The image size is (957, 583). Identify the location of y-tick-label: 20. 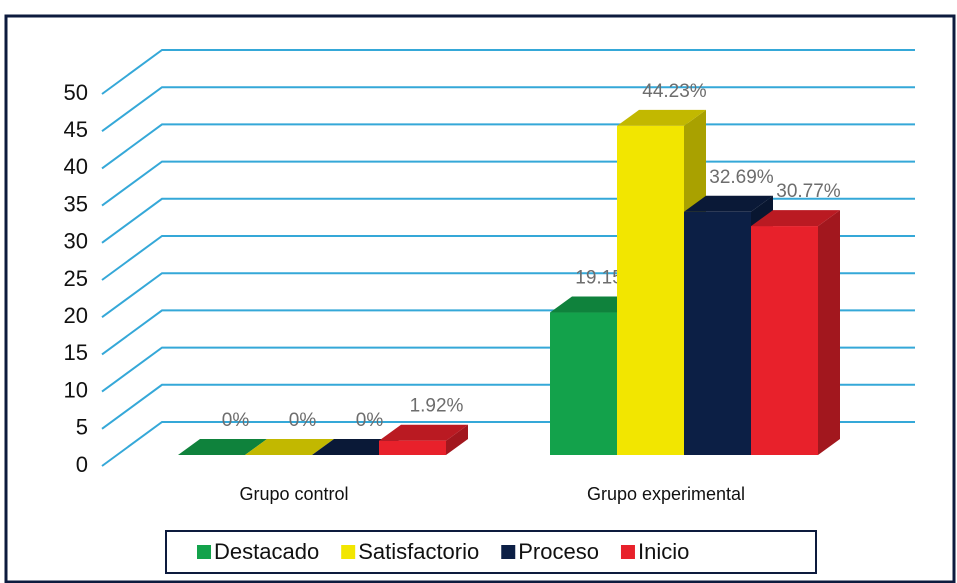
(76, 315).